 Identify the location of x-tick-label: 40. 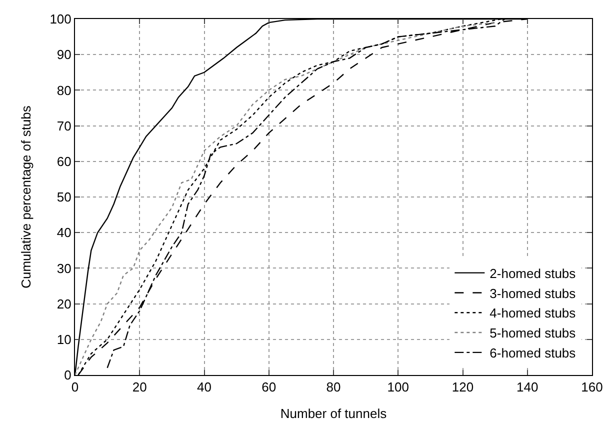
(204, 387).